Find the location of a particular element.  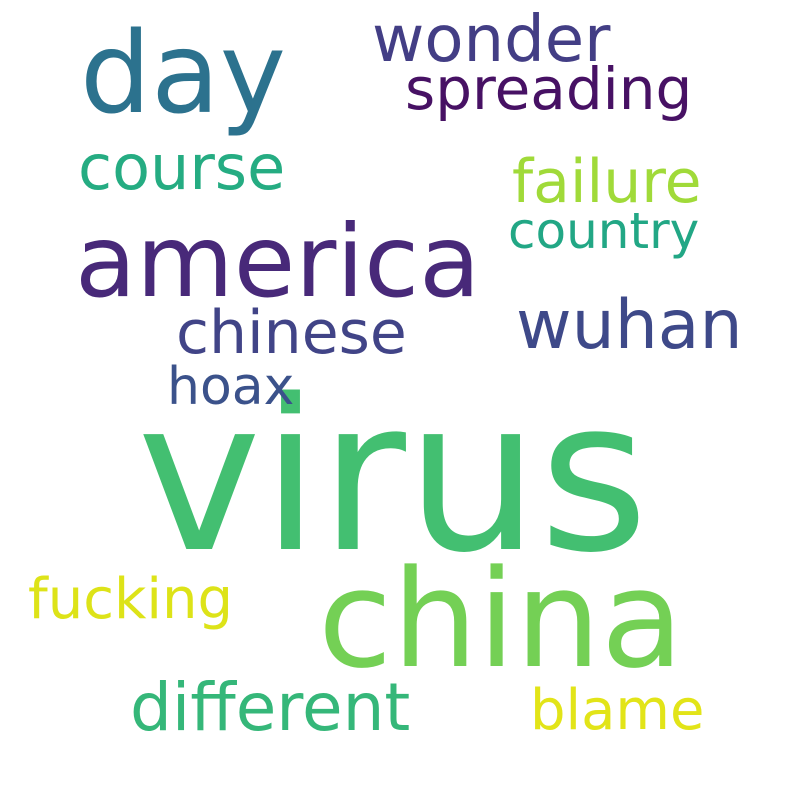

word-chinese: chinese is located at coordinates (291, 333).